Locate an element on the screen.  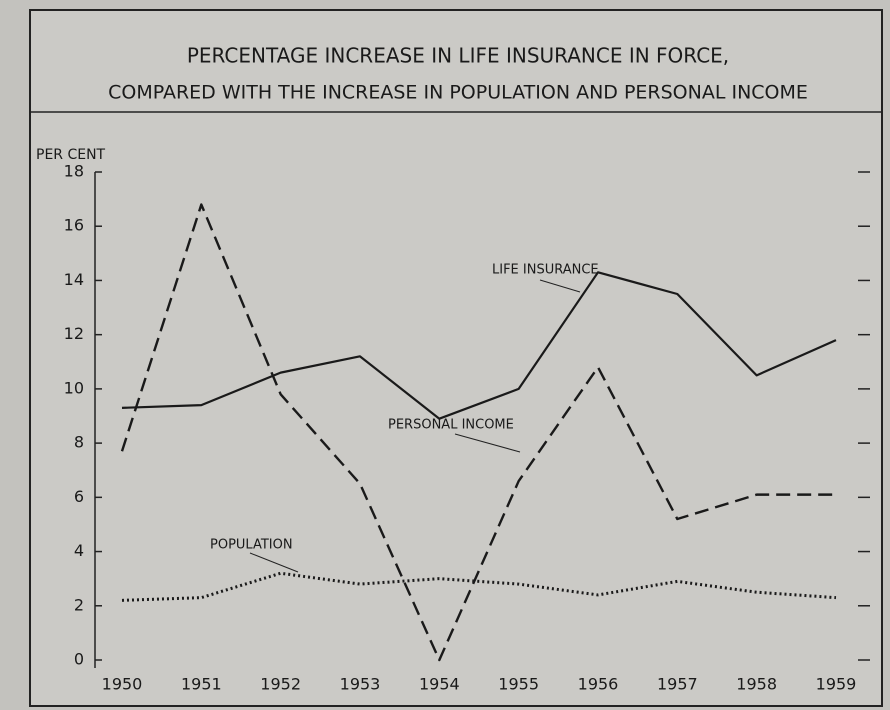
series-label: LIFE INSURANCE is located at coordinates (545, 270).